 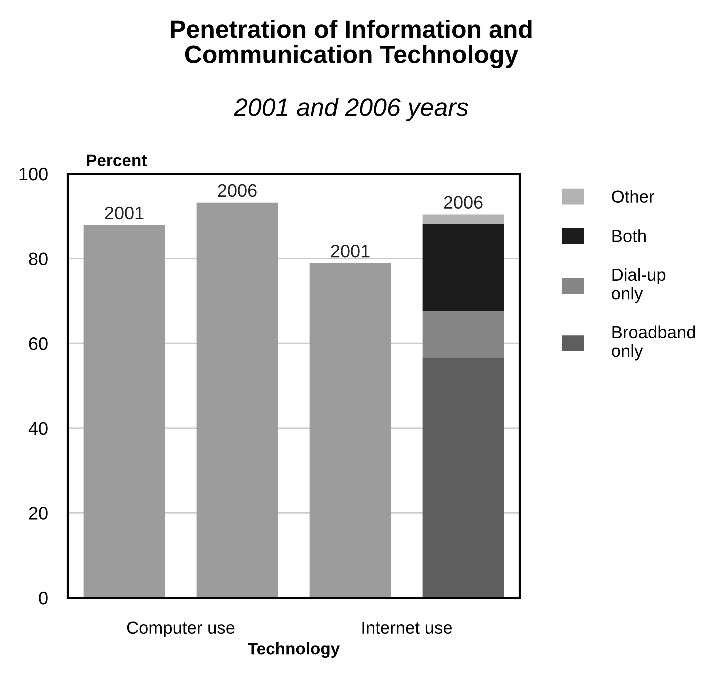 I want to click on chart-title: Penetration of Information and Communication Technology, so click(x=351, y=44).